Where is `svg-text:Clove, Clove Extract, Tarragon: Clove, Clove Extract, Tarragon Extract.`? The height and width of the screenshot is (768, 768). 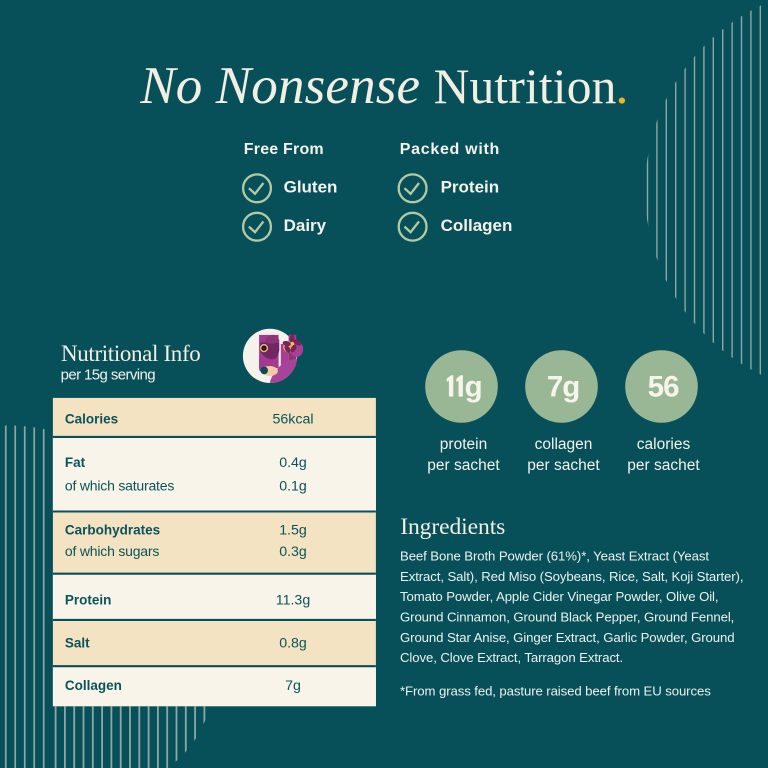 svg-text:Clove, Clove Extract, Tarragon: Clove, Clove Extract, Tarragon Extract. is located at coordinates (511, 657).